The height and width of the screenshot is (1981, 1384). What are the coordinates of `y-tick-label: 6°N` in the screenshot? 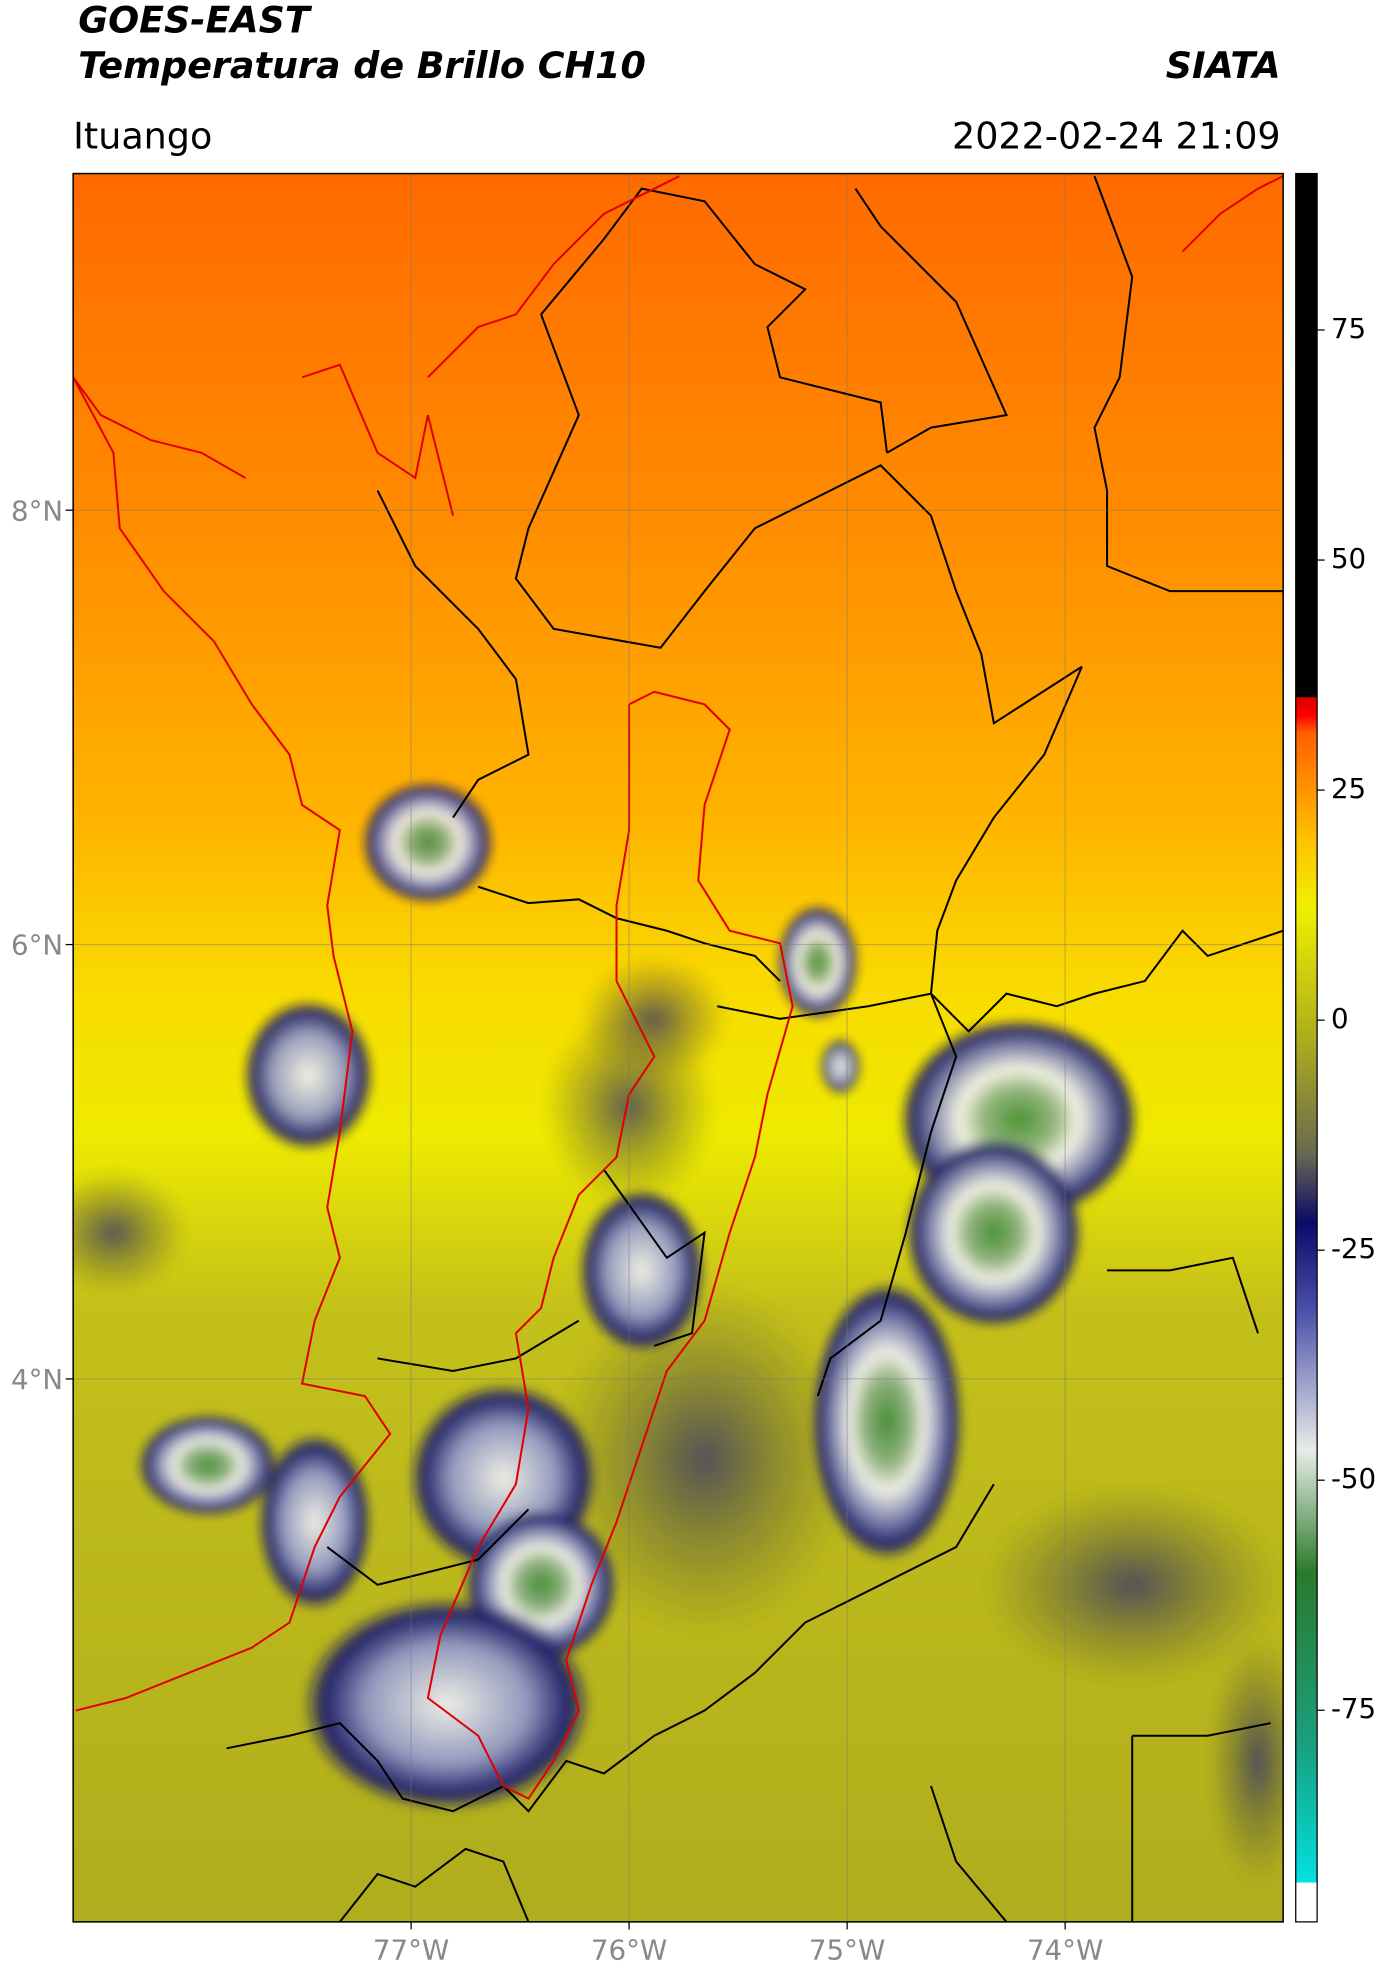 It's located at (37, 945).